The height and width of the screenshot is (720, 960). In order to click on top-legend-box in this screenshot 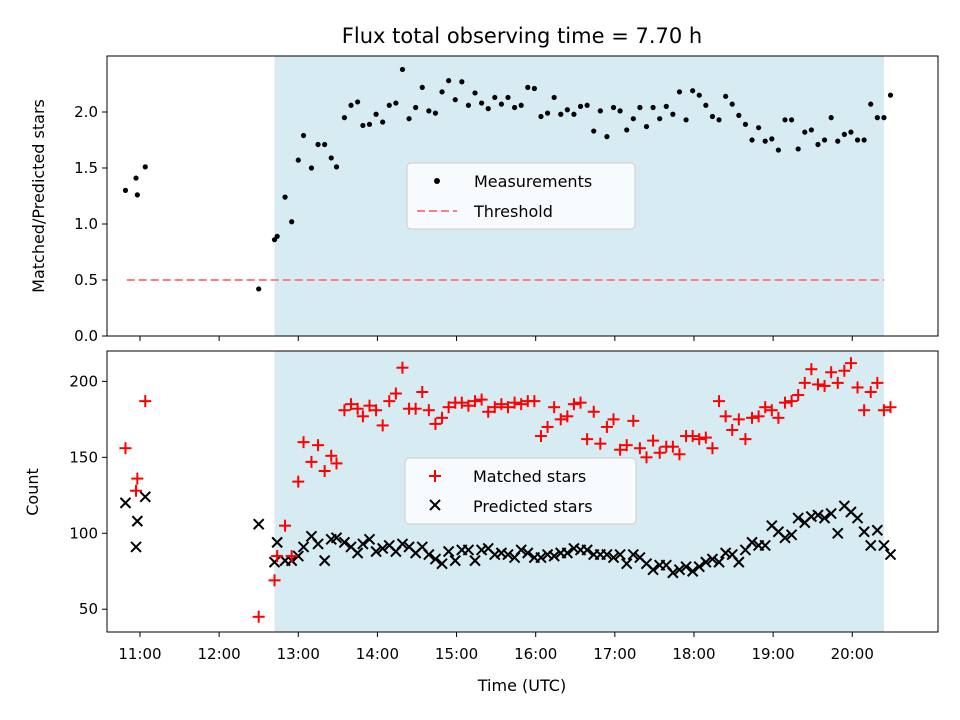, I will do `click(521, 196)`.